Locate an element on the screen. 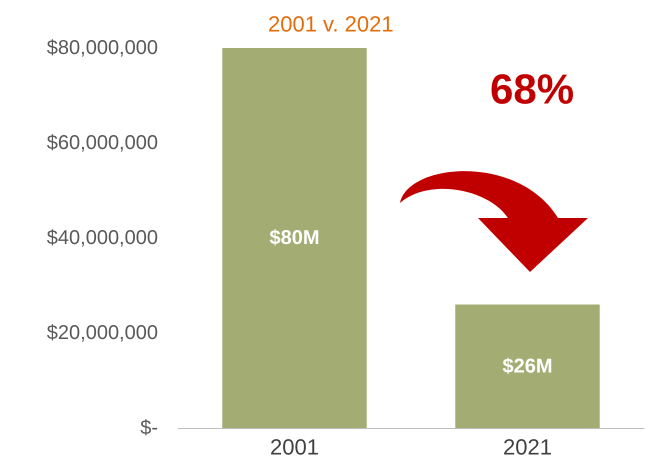  y-tick-label: $- is located at coordinates (149, 428).